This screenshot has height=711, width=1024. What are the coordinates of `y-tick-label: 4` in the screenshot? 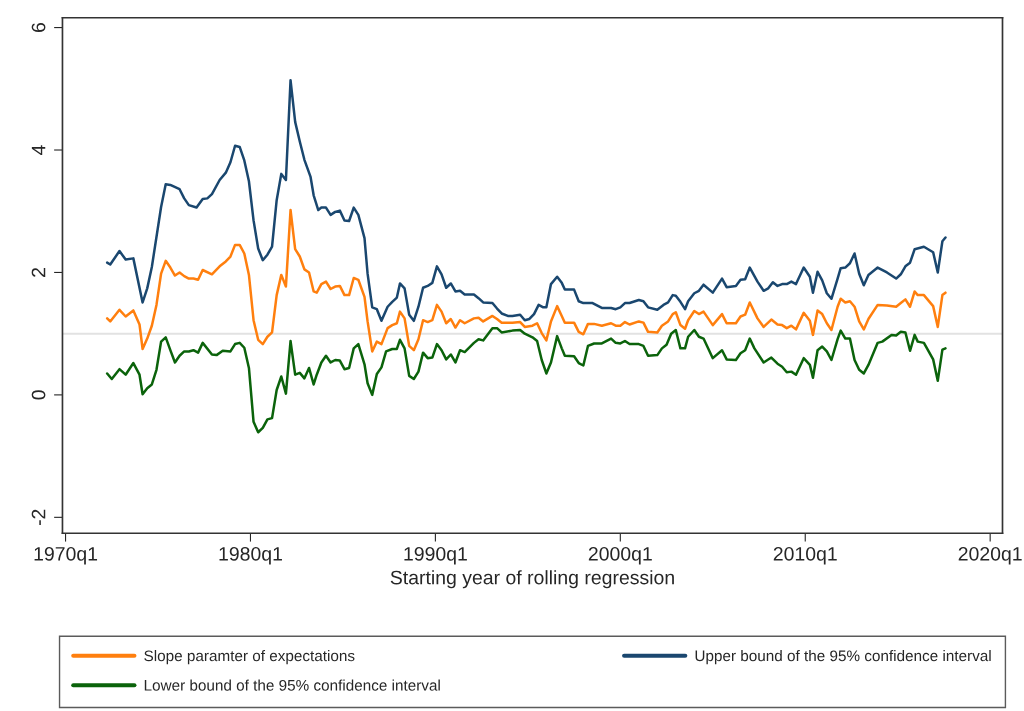 It's located at (38, 150).